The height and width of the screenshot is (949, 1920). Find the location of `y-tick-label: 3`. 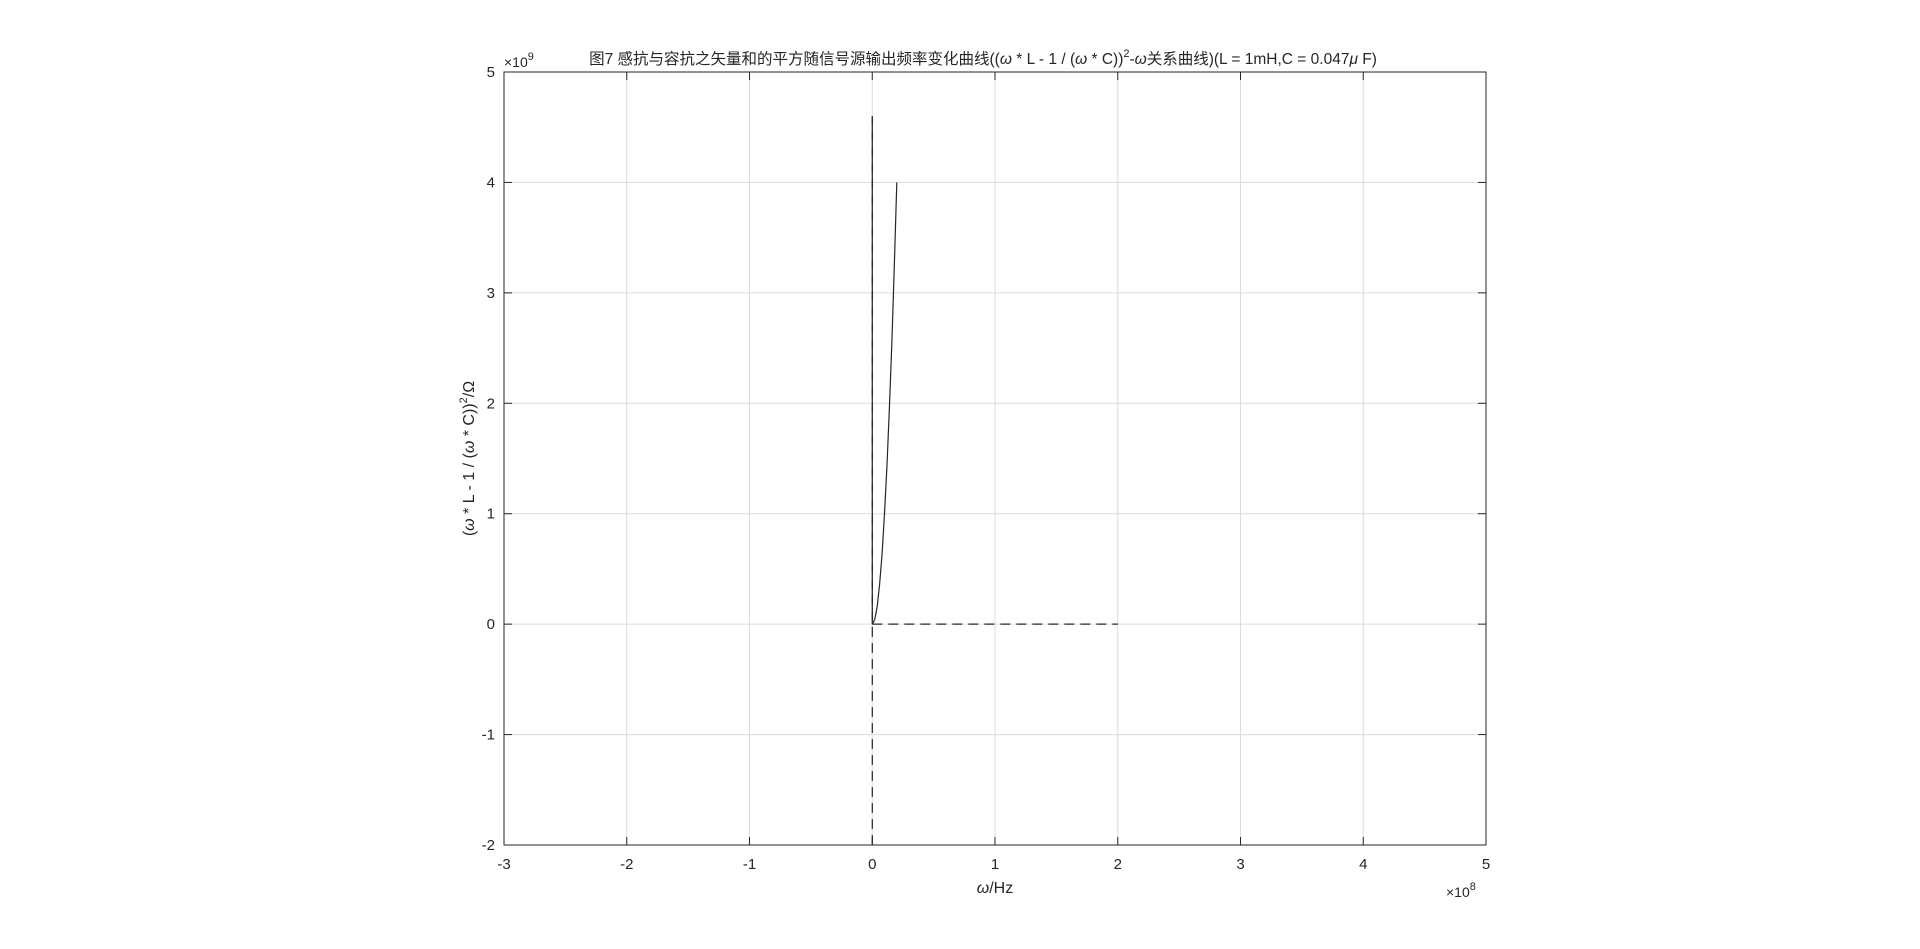

y-tick-label: 3 is located at coordinates (491, 293).